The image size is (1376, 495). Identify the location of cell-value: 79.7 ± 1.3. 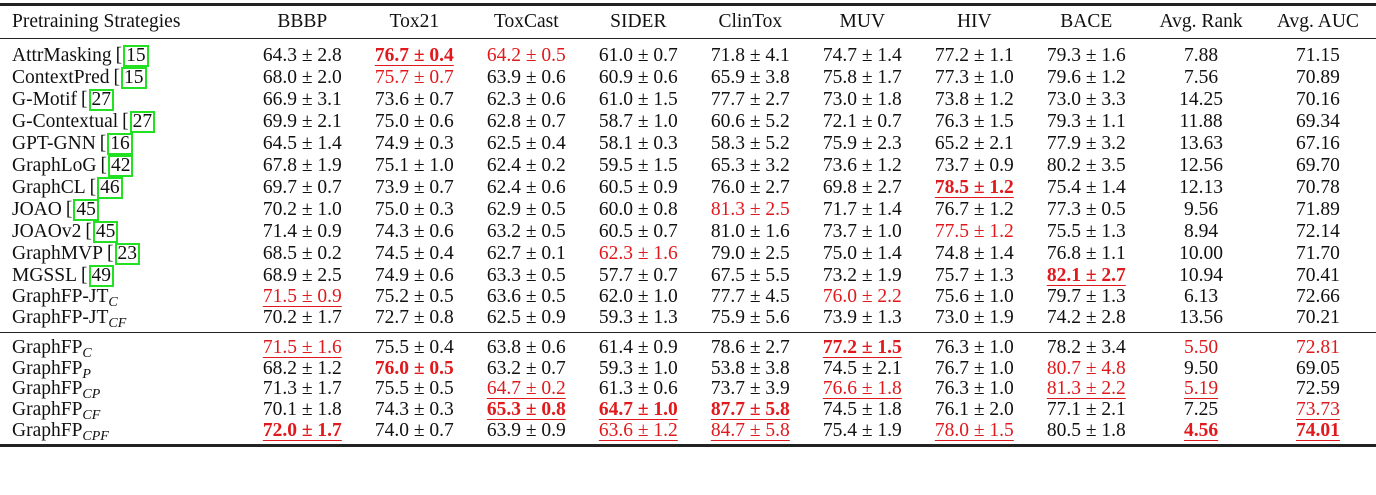
(1086, 296).